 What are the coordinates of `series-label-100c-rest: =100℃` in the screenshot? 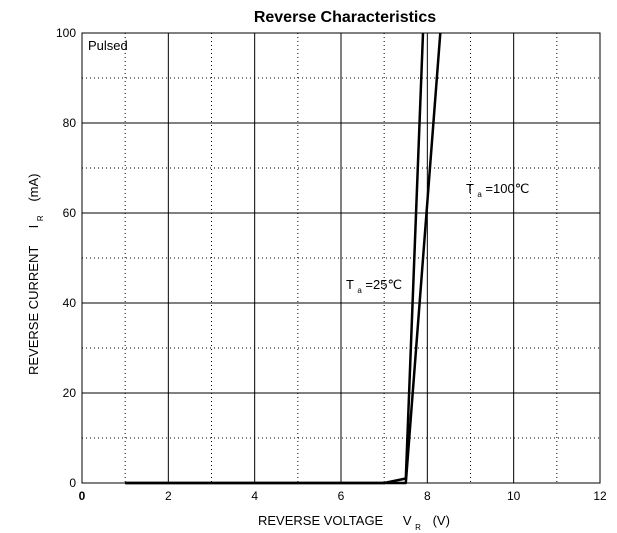 It's located at (507, 188).